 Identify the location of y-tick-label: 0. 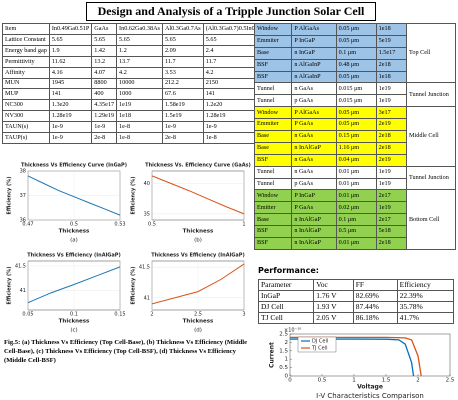
(287, 377).